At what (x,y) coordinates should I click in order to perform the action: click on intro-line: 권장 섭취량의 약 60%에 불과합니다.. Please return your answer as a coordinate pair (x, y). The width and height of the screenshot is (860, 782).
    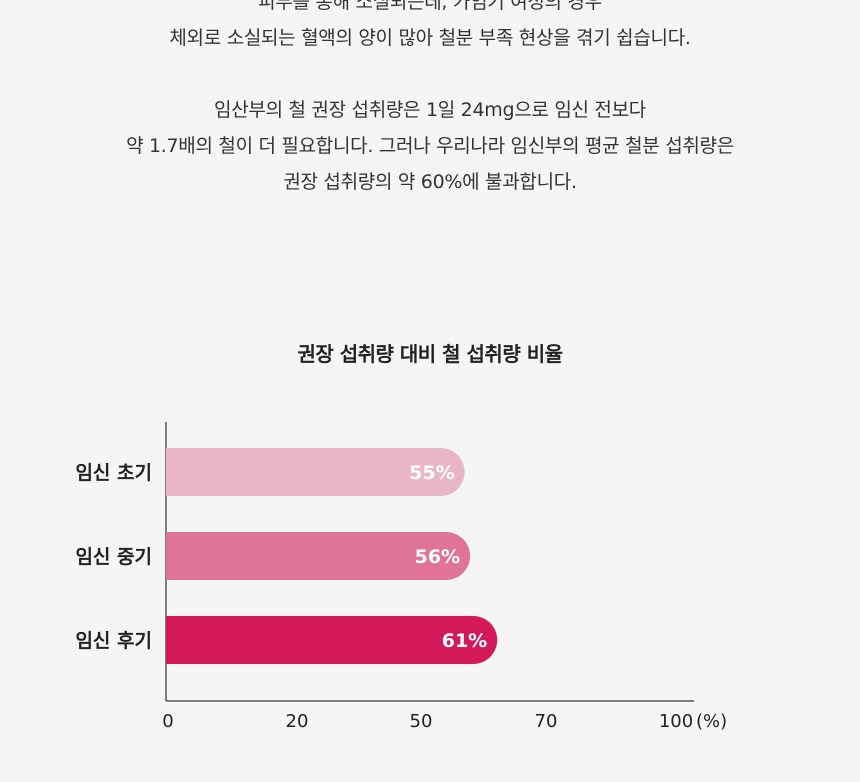
    Looking at the image, I should click on (430, 182).